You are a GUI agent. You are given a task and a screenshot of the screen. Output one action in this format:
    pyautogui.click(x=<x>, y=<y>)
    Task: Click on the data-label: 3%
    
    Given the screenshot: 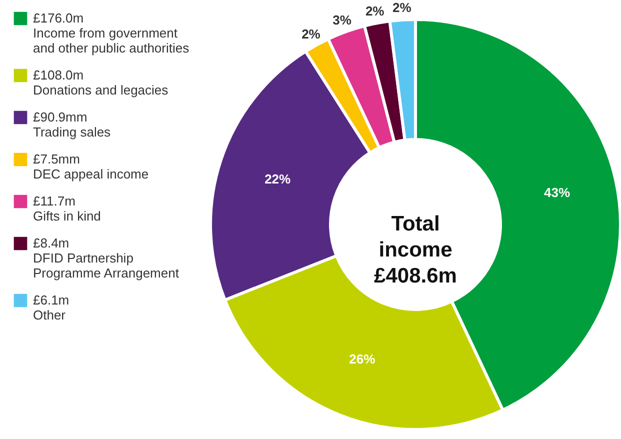 What is the action you would take?
    pyautogui.click(x=342, y=20)
    